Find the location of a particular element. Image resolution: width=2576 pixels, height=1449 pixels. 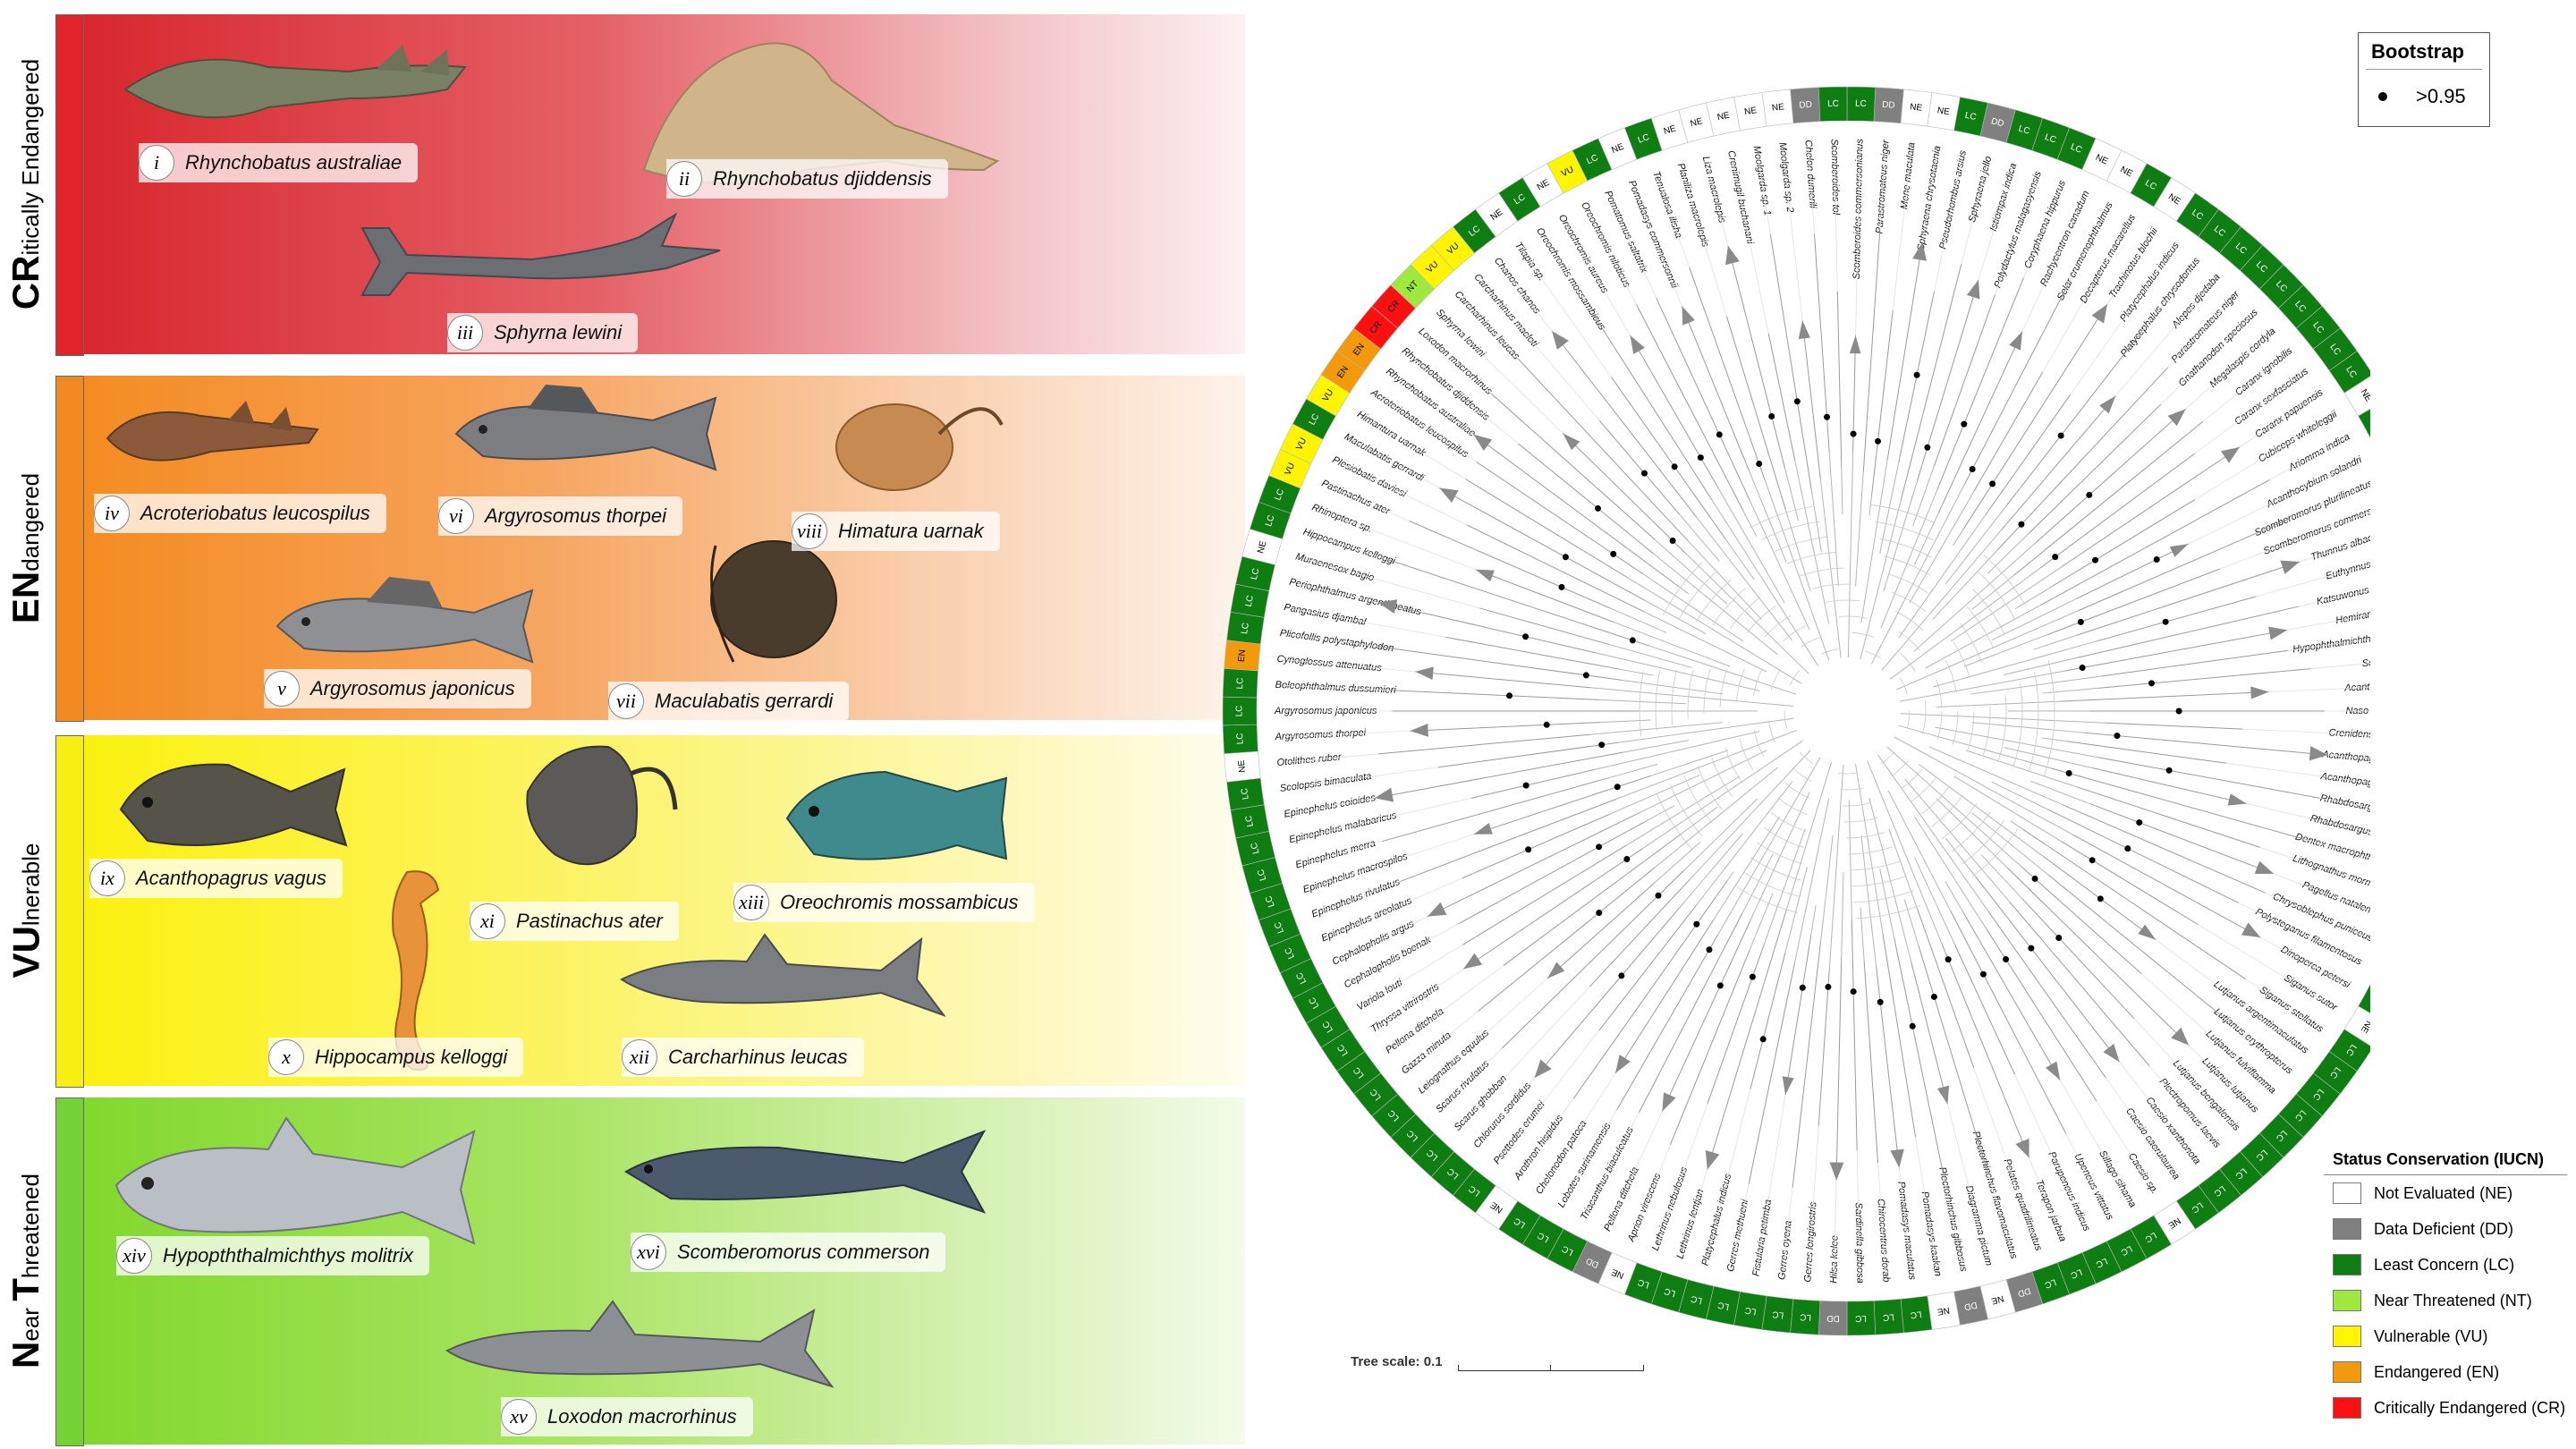

species-label-viii: viii Himatura uarnak is located at coordinates (896, 531).